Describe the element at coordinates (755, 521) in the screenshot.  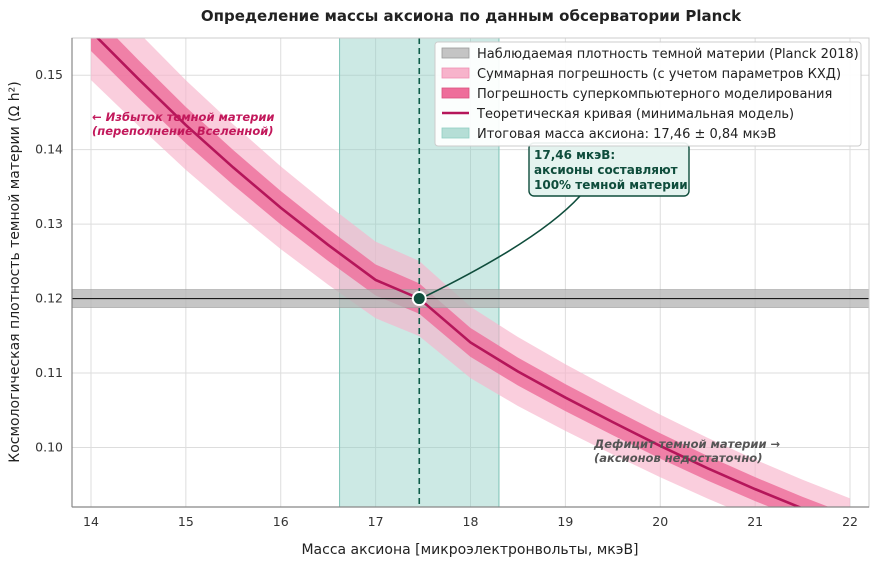
I see `x-tick-label: 21` at that location.